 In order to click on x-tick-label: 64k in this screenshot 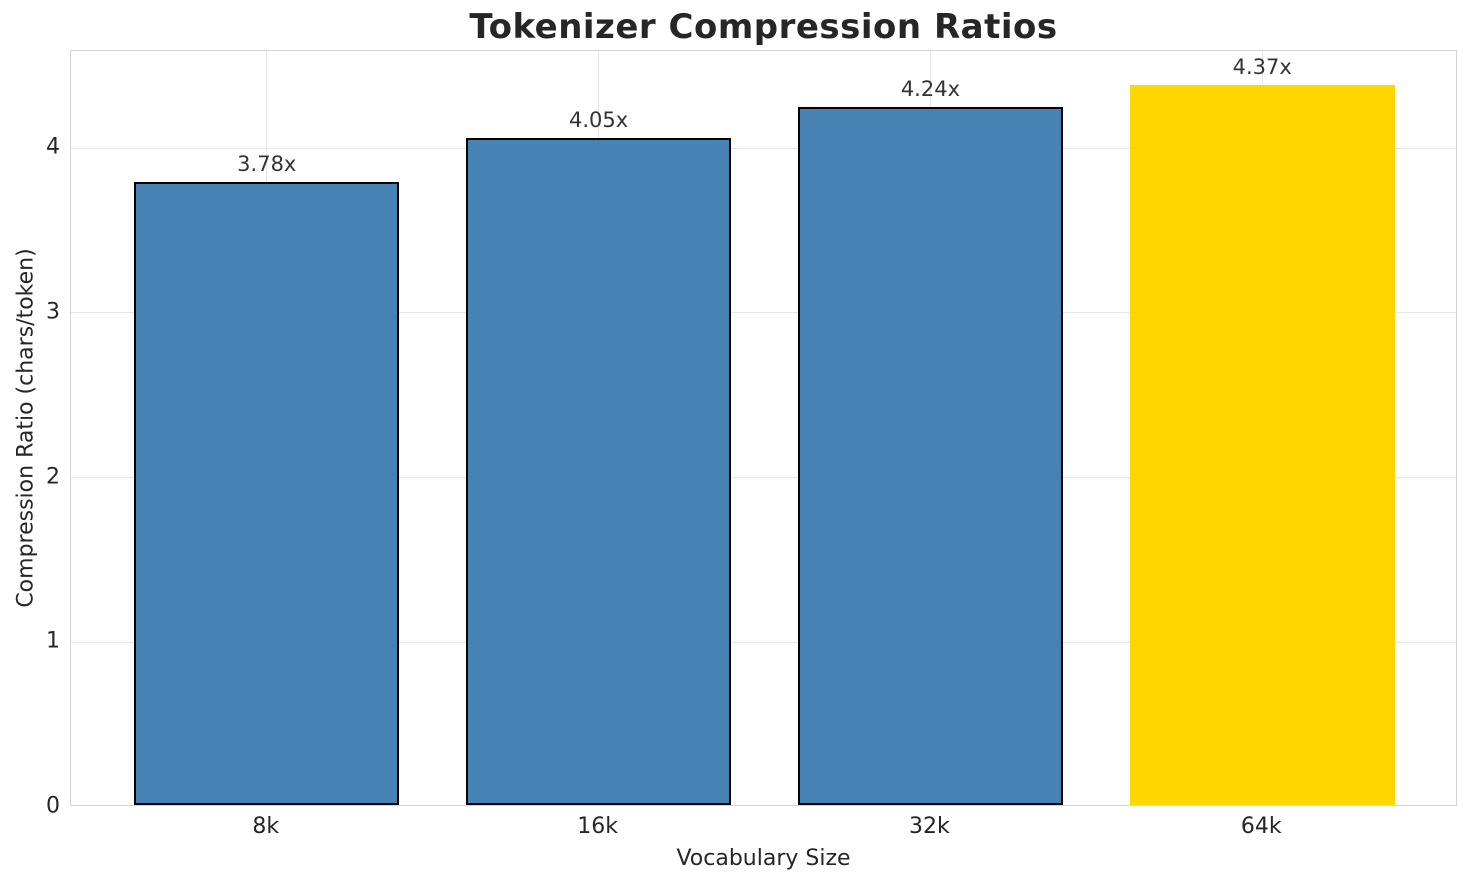, I will do `click(1261, 826)`.